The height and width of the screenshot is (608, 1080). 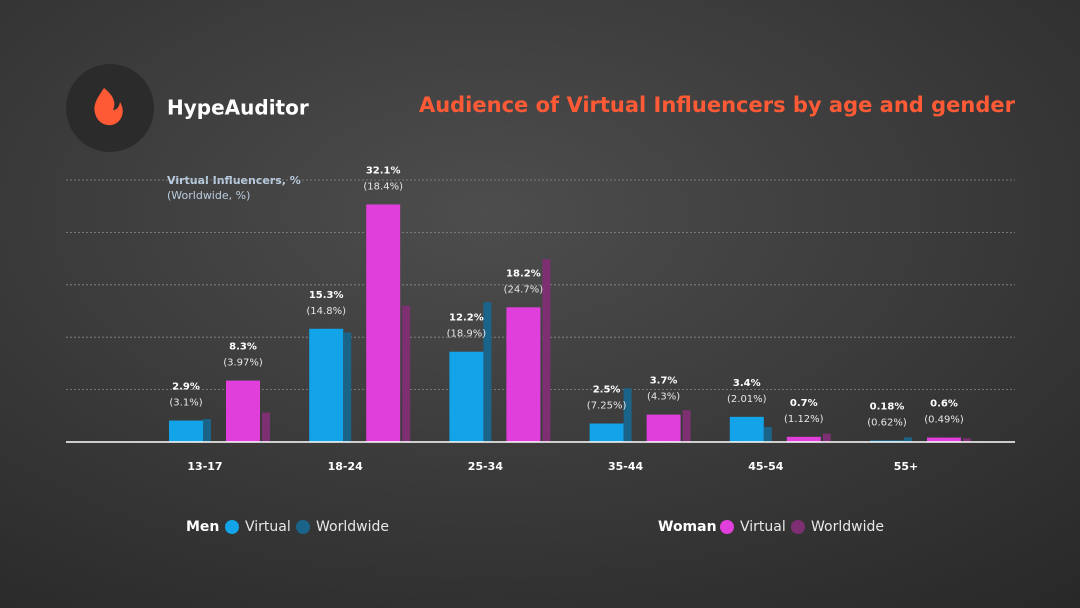 What do you see at coordinates (466, 318) in the screenshot?
I see `value-label: 12.2%` at bounding box center [466, 318].